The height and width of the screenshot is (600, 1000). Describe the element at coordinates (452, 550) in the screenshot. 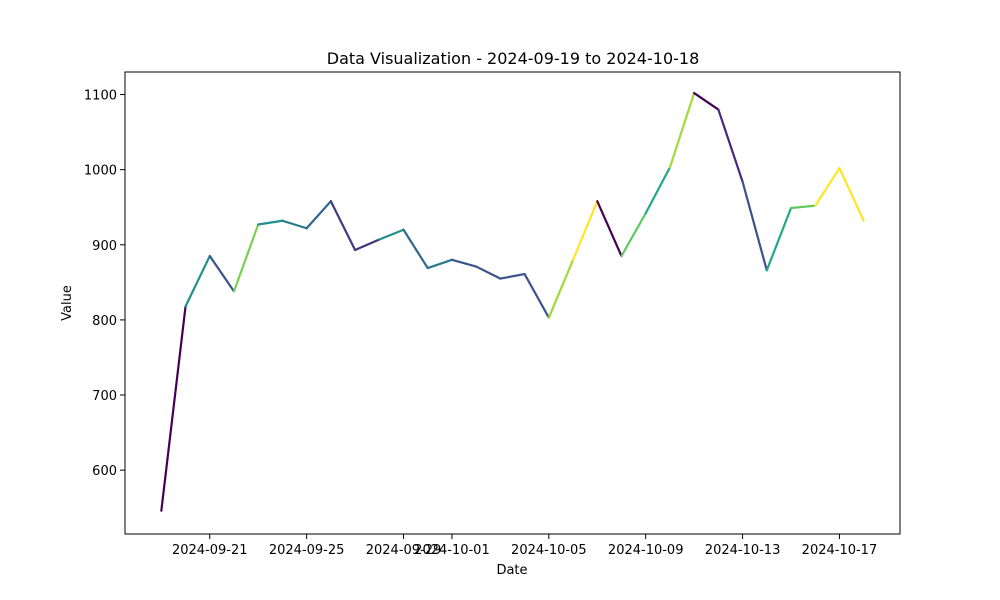

I see `x-tick-label: 2024-10-01` at that location.